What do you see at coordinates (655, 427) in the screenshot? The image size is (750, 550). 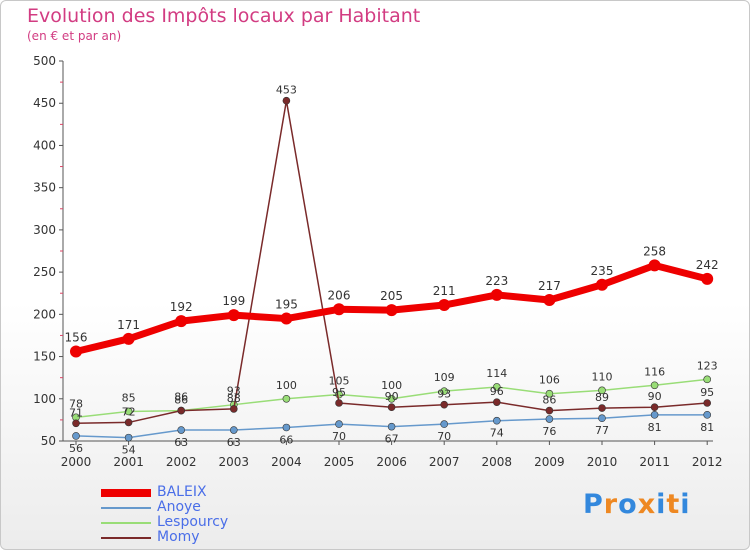 I see `data-label-anoye: 81` at bounding box center [655, 427].